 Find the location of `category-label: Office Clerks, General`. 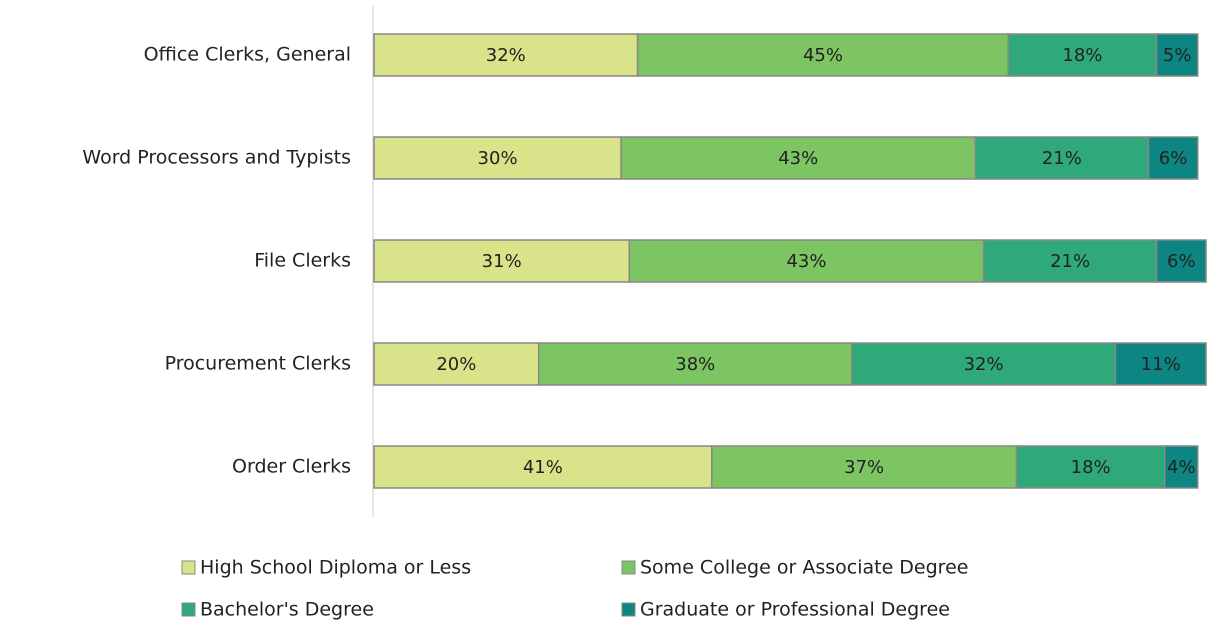

category-label: Office Clerks, General is located at coordinates (247, 55).